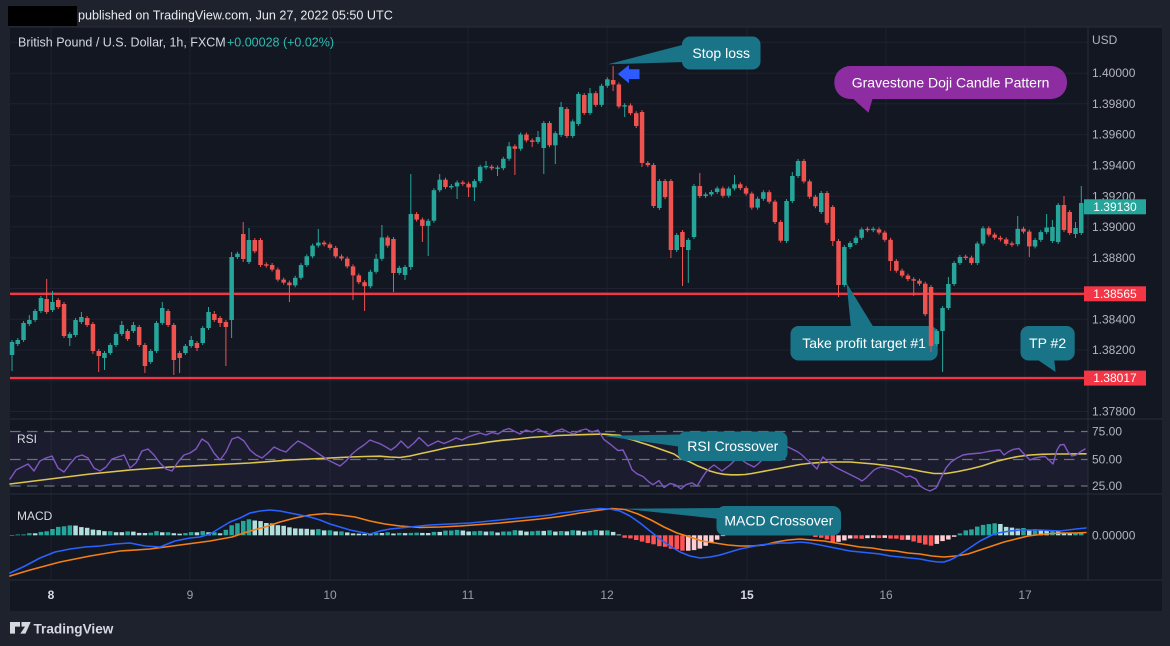 This screenshot has width=1170, height=646. I want to click on svg-text: Gravestone Doji Candle Pattern, so click(951, 82).